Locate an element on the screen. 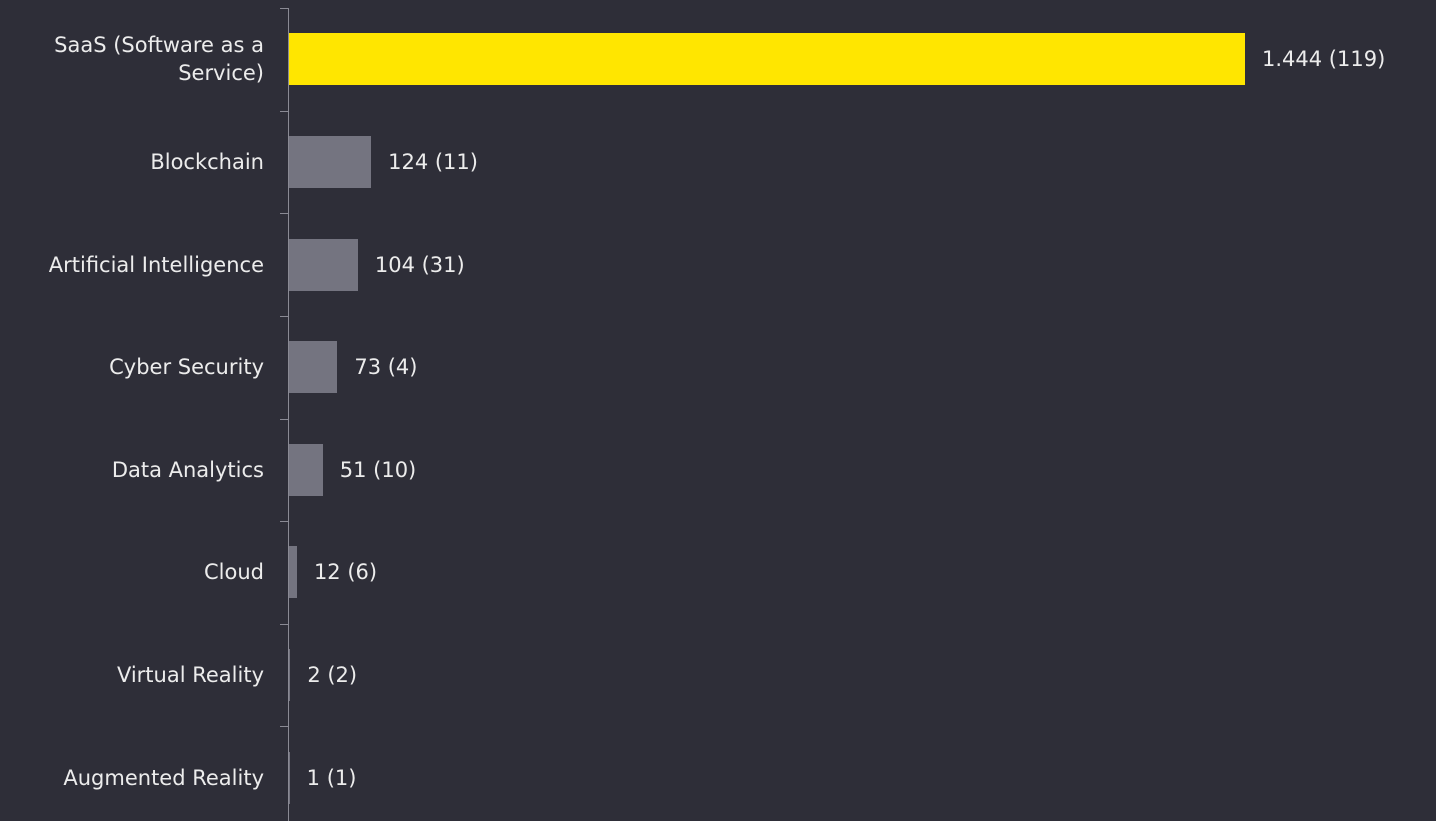  value-label: 104 (31) is located at coordinates (419, 264).